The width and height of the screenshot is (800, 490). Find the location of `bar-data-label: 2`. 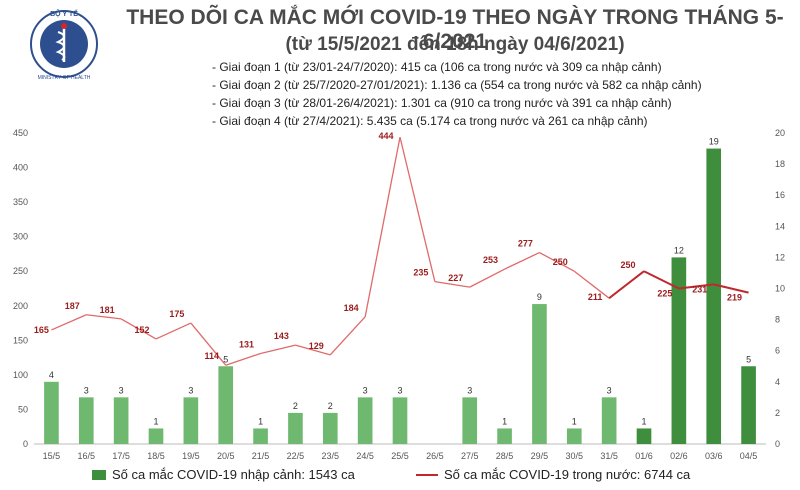

bar-data-label: 2 is located at coordinates (330, 406).